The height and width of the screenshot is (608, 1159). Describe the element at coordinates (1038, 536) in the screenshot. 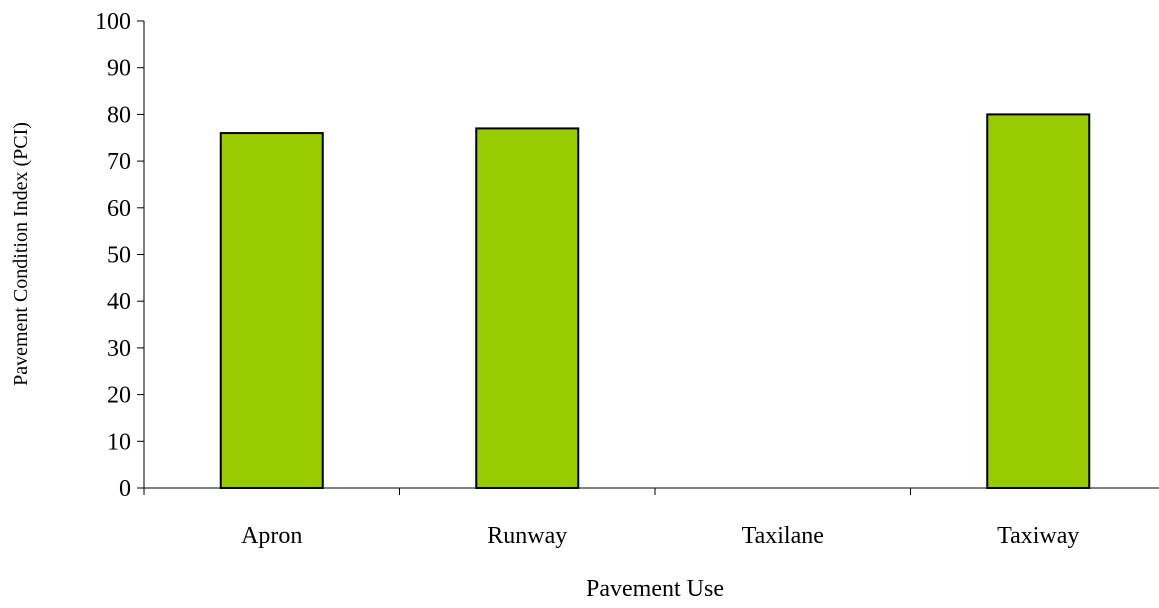

I see `category-label-taxiway: Taxiway` at that location.